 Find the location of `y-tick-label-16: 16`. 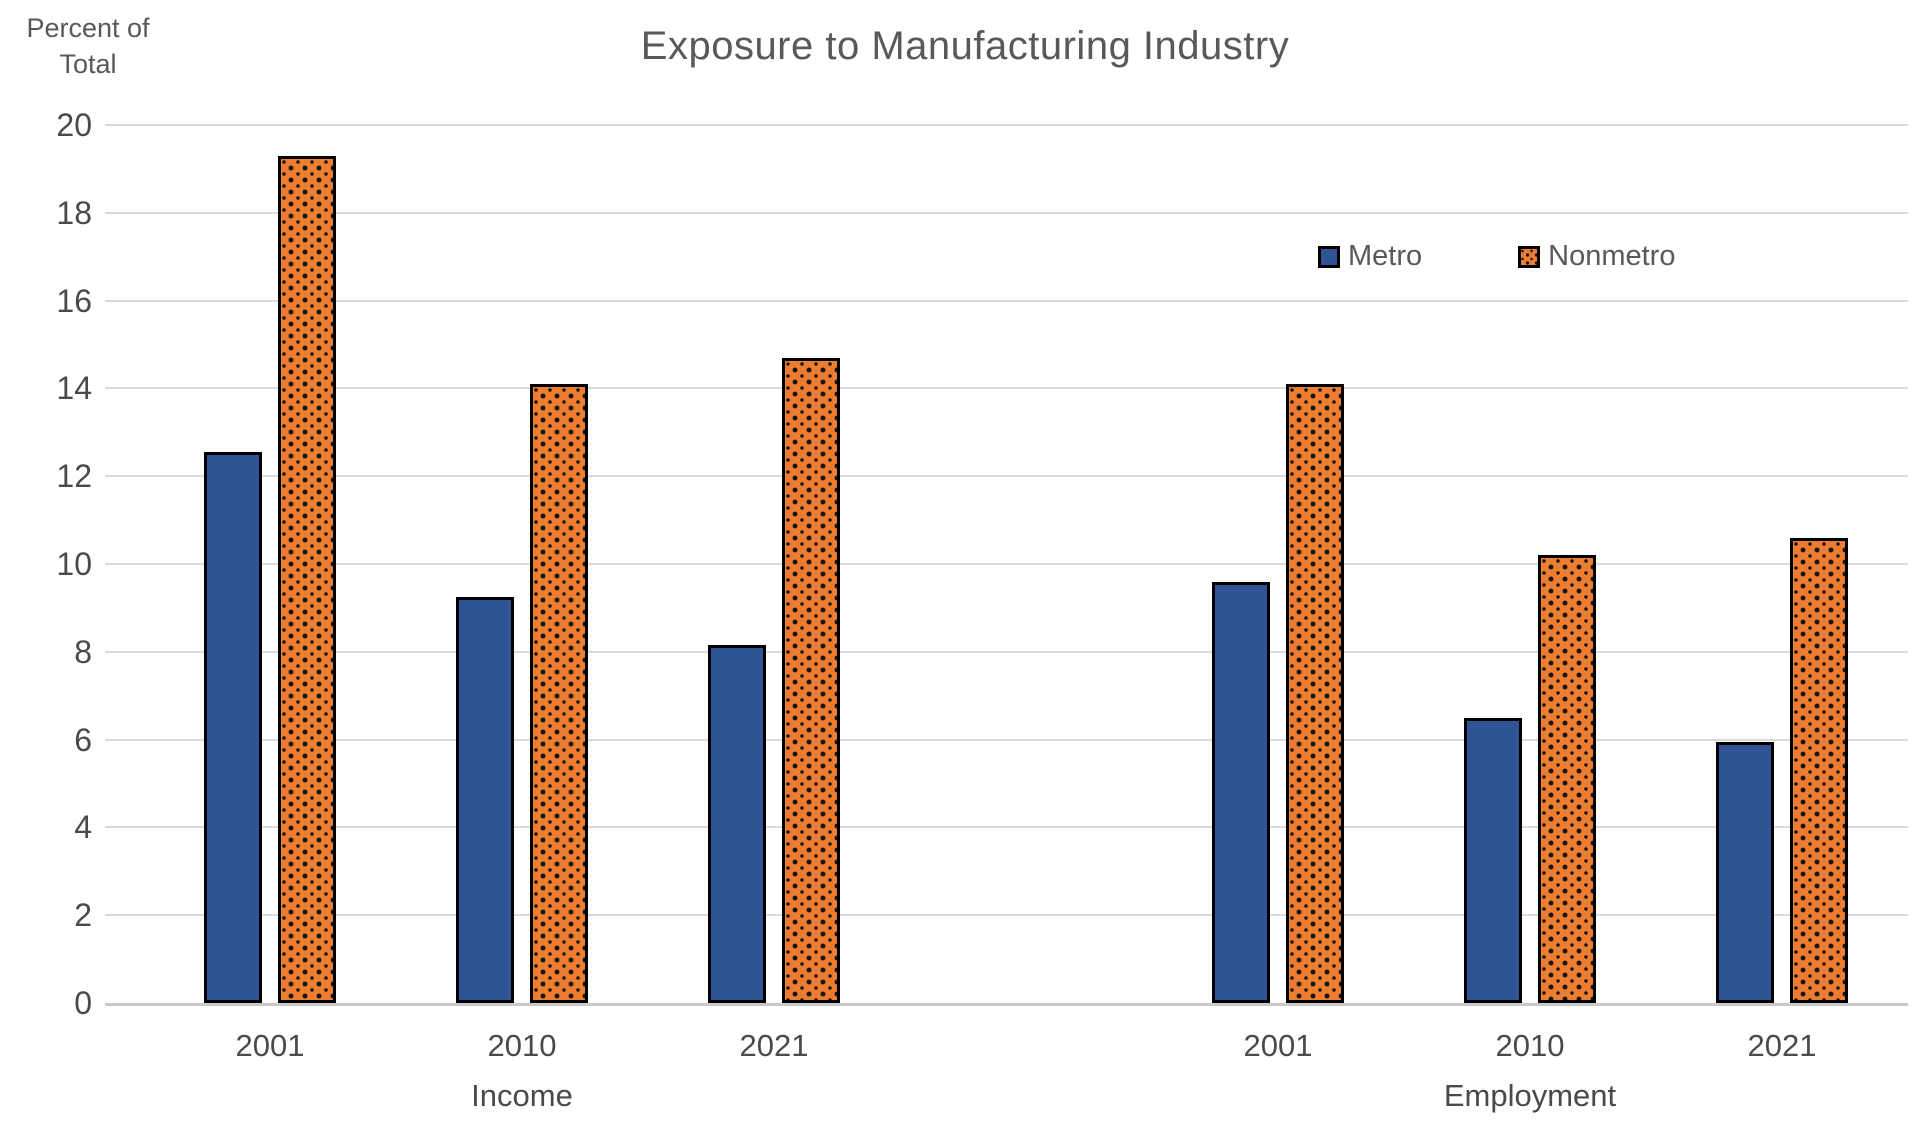

y-tick-label-16: 16 is located at coordinates (74, 300).